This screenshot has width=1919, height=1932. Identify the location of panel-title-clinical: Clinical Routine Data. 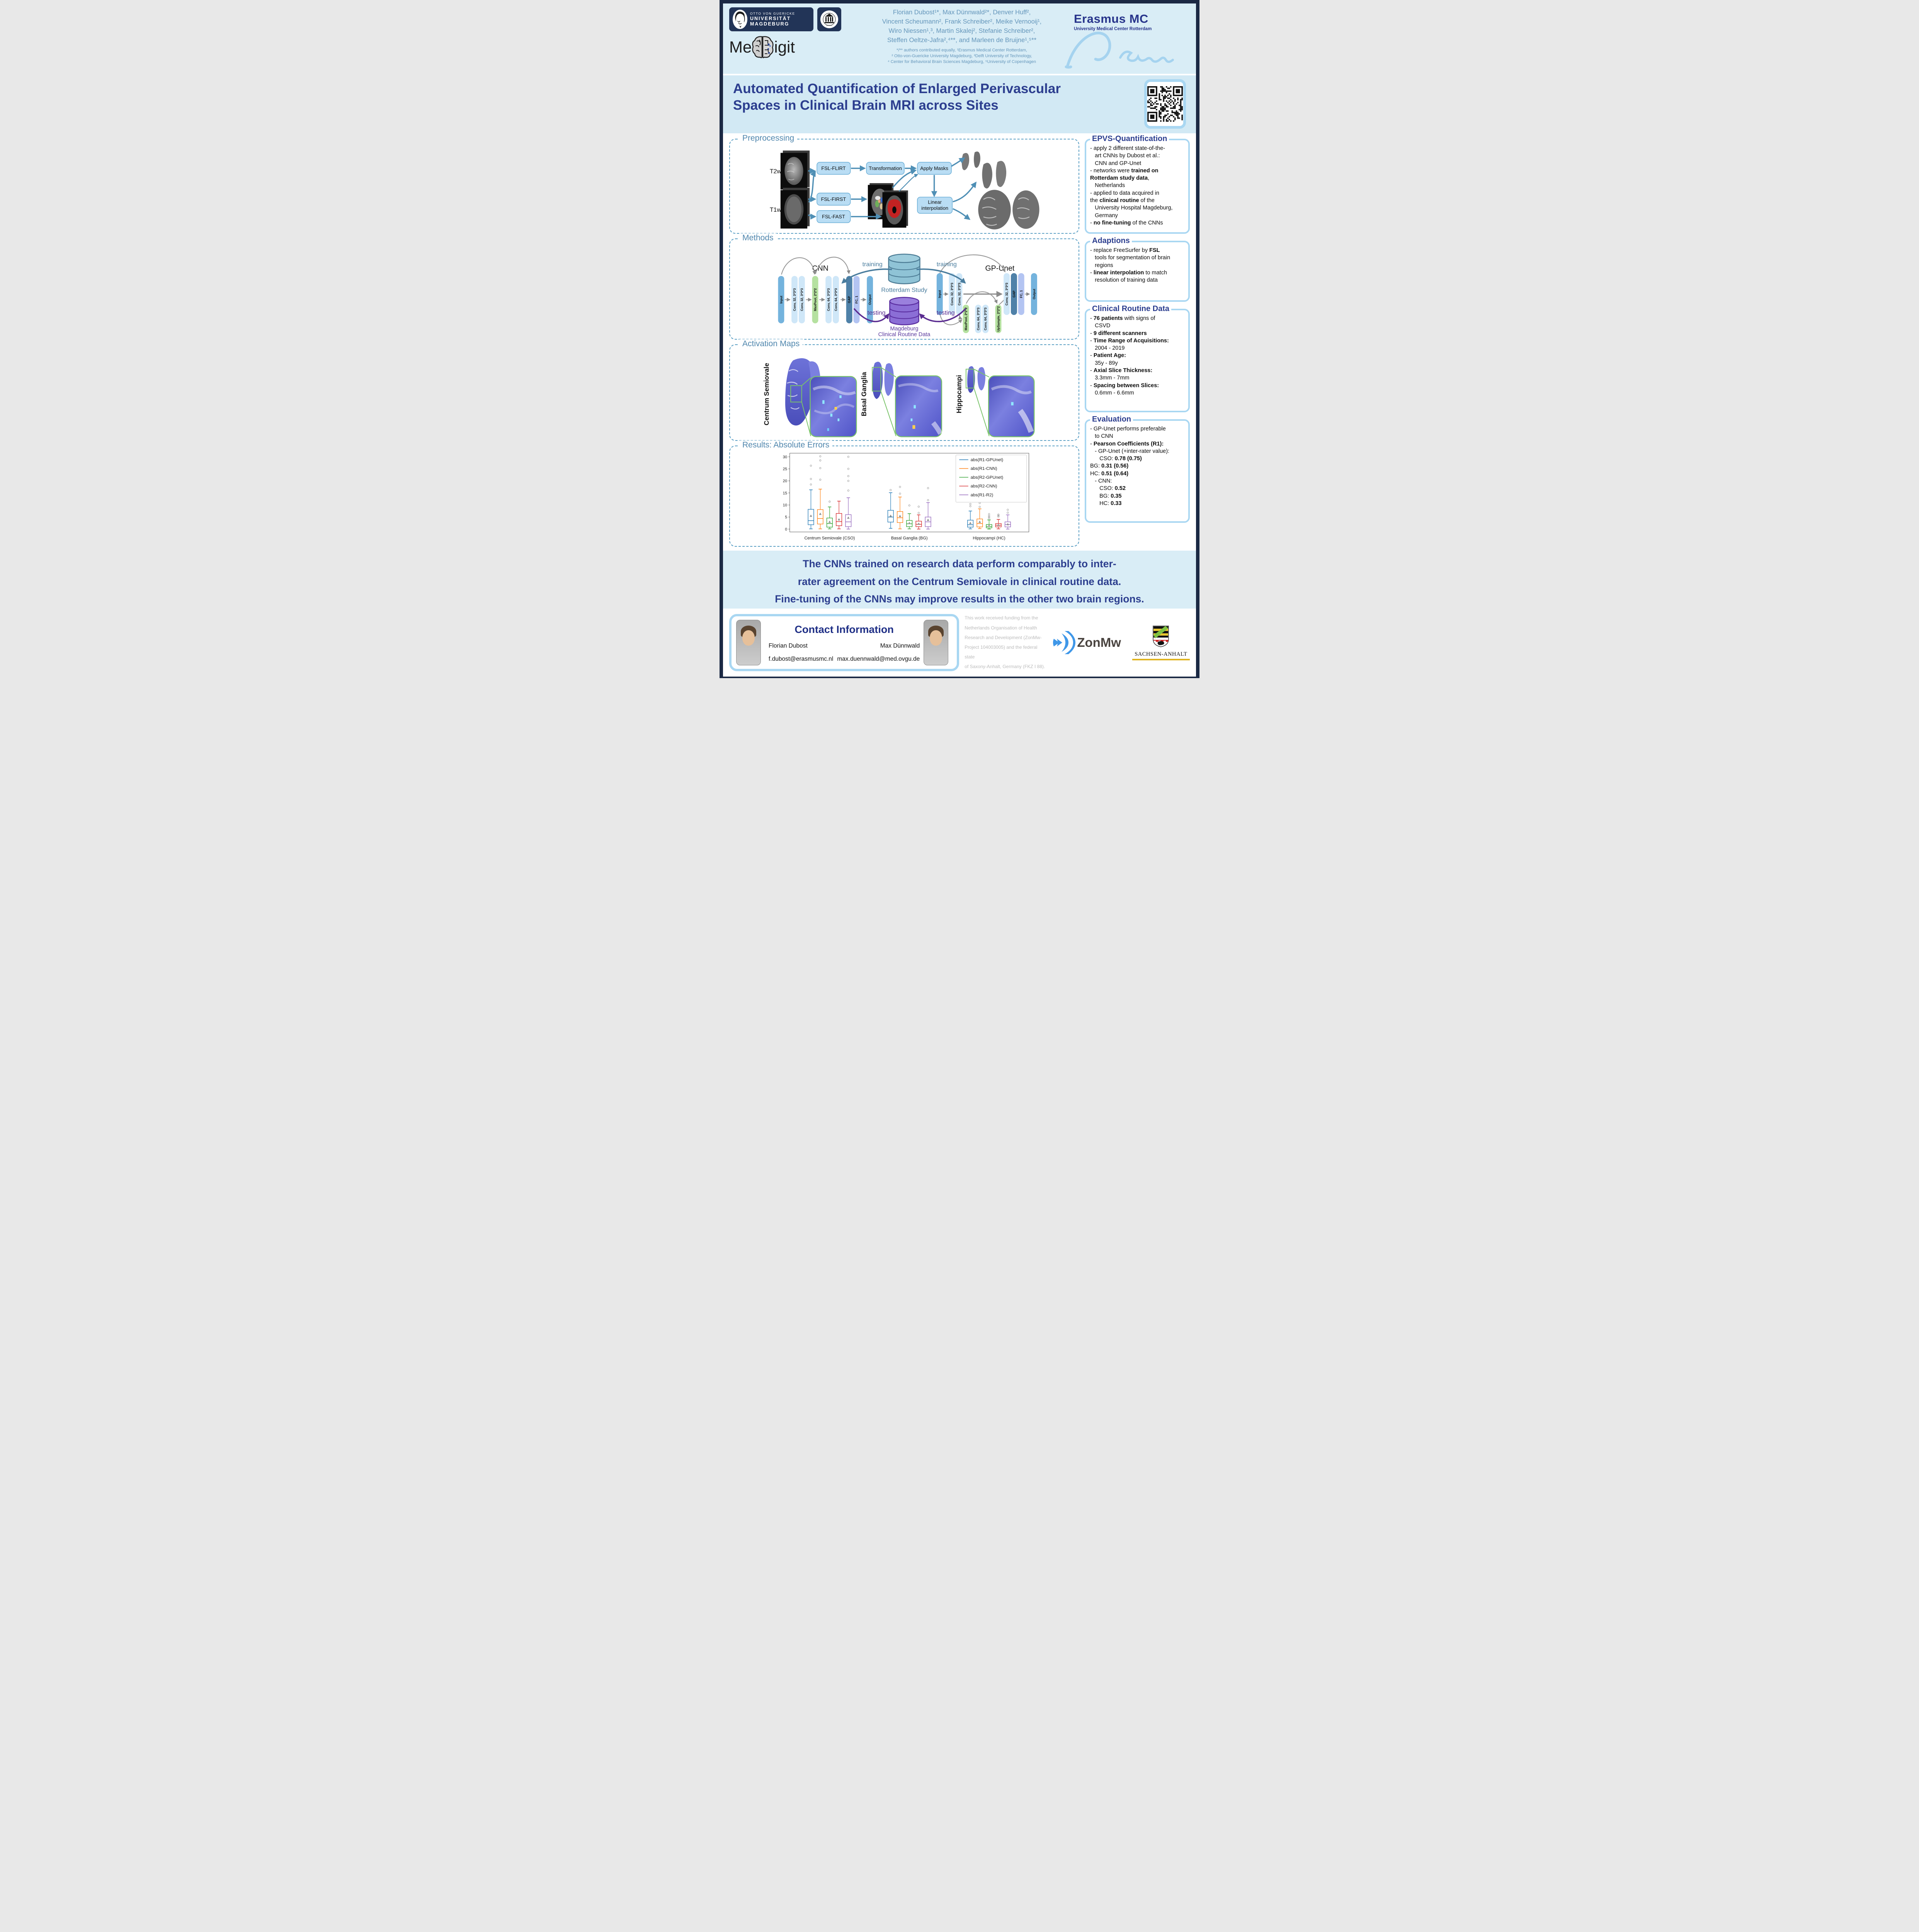
(1131, 308).